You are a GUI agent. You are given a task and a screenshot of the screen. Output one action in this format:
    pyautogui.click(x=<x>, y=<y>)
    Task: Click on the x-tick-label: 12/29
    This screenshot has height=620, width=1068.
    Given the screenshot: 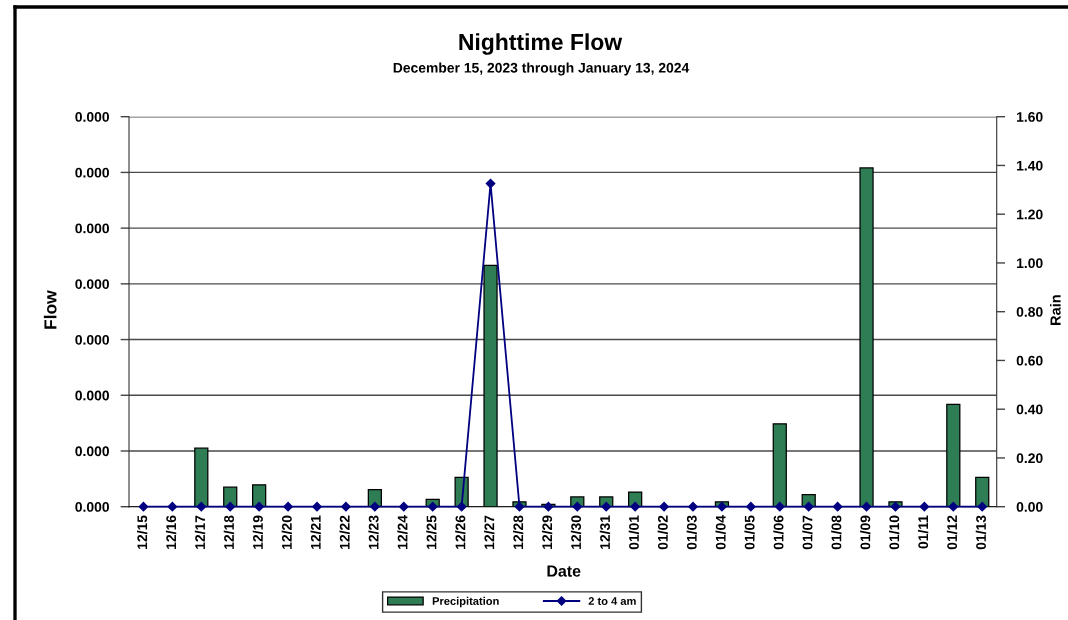 What is the action you would take?
    pyautogui.click(x=547, y=532)
    